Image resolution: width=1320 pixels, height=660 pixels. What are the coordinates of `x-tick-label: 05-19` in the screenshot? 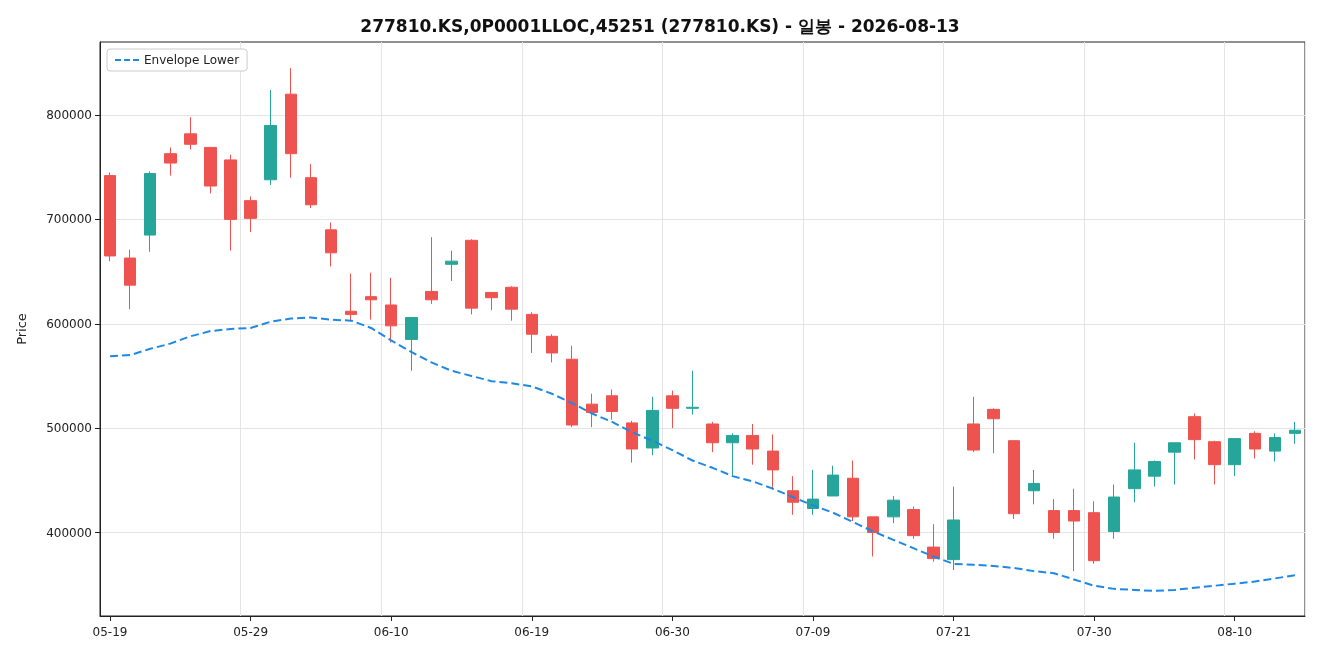 It's located at (110, 632).